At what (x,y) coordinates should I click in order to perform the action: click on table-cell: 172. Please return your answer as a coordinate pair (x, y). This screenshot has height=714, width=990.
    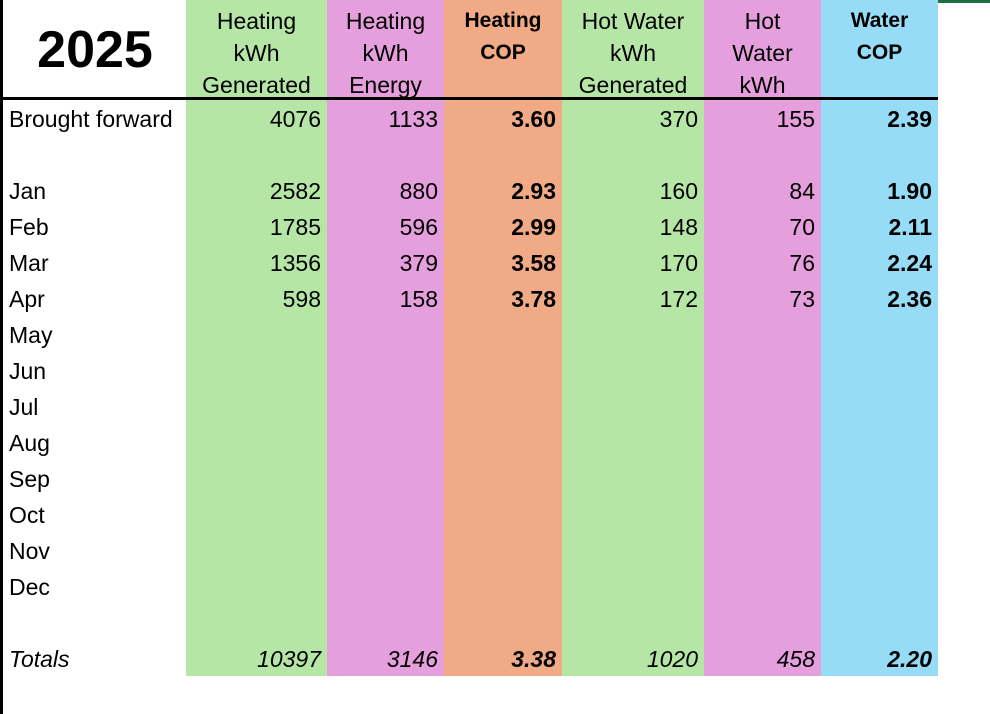
    Looking at the image, I should click on (678, 299).